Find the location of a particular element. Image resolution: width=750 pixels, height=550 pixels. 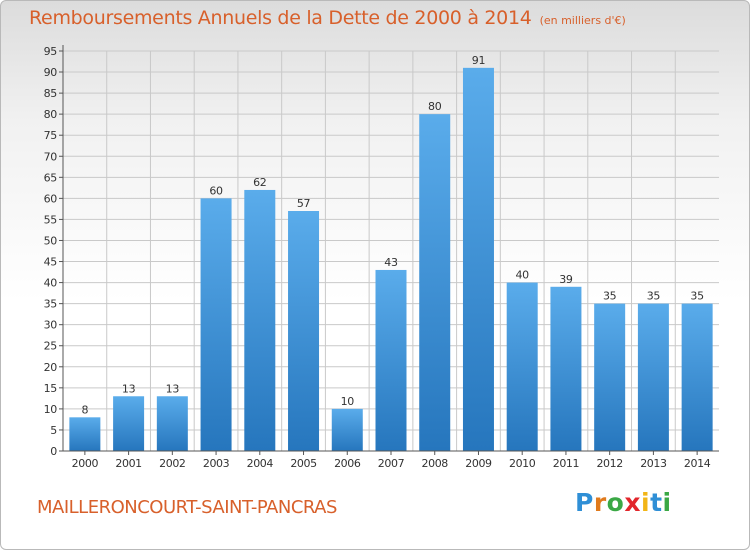

x-tick-label: 2014 is located at coordinates (697, 463).